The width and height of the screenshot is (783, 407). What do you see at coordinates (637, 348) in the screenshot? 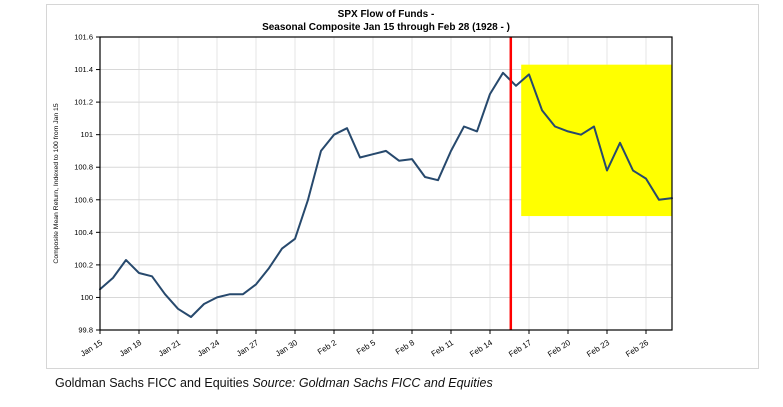
I see `svg-text: Feb 26` at bounding box center [637, 348].